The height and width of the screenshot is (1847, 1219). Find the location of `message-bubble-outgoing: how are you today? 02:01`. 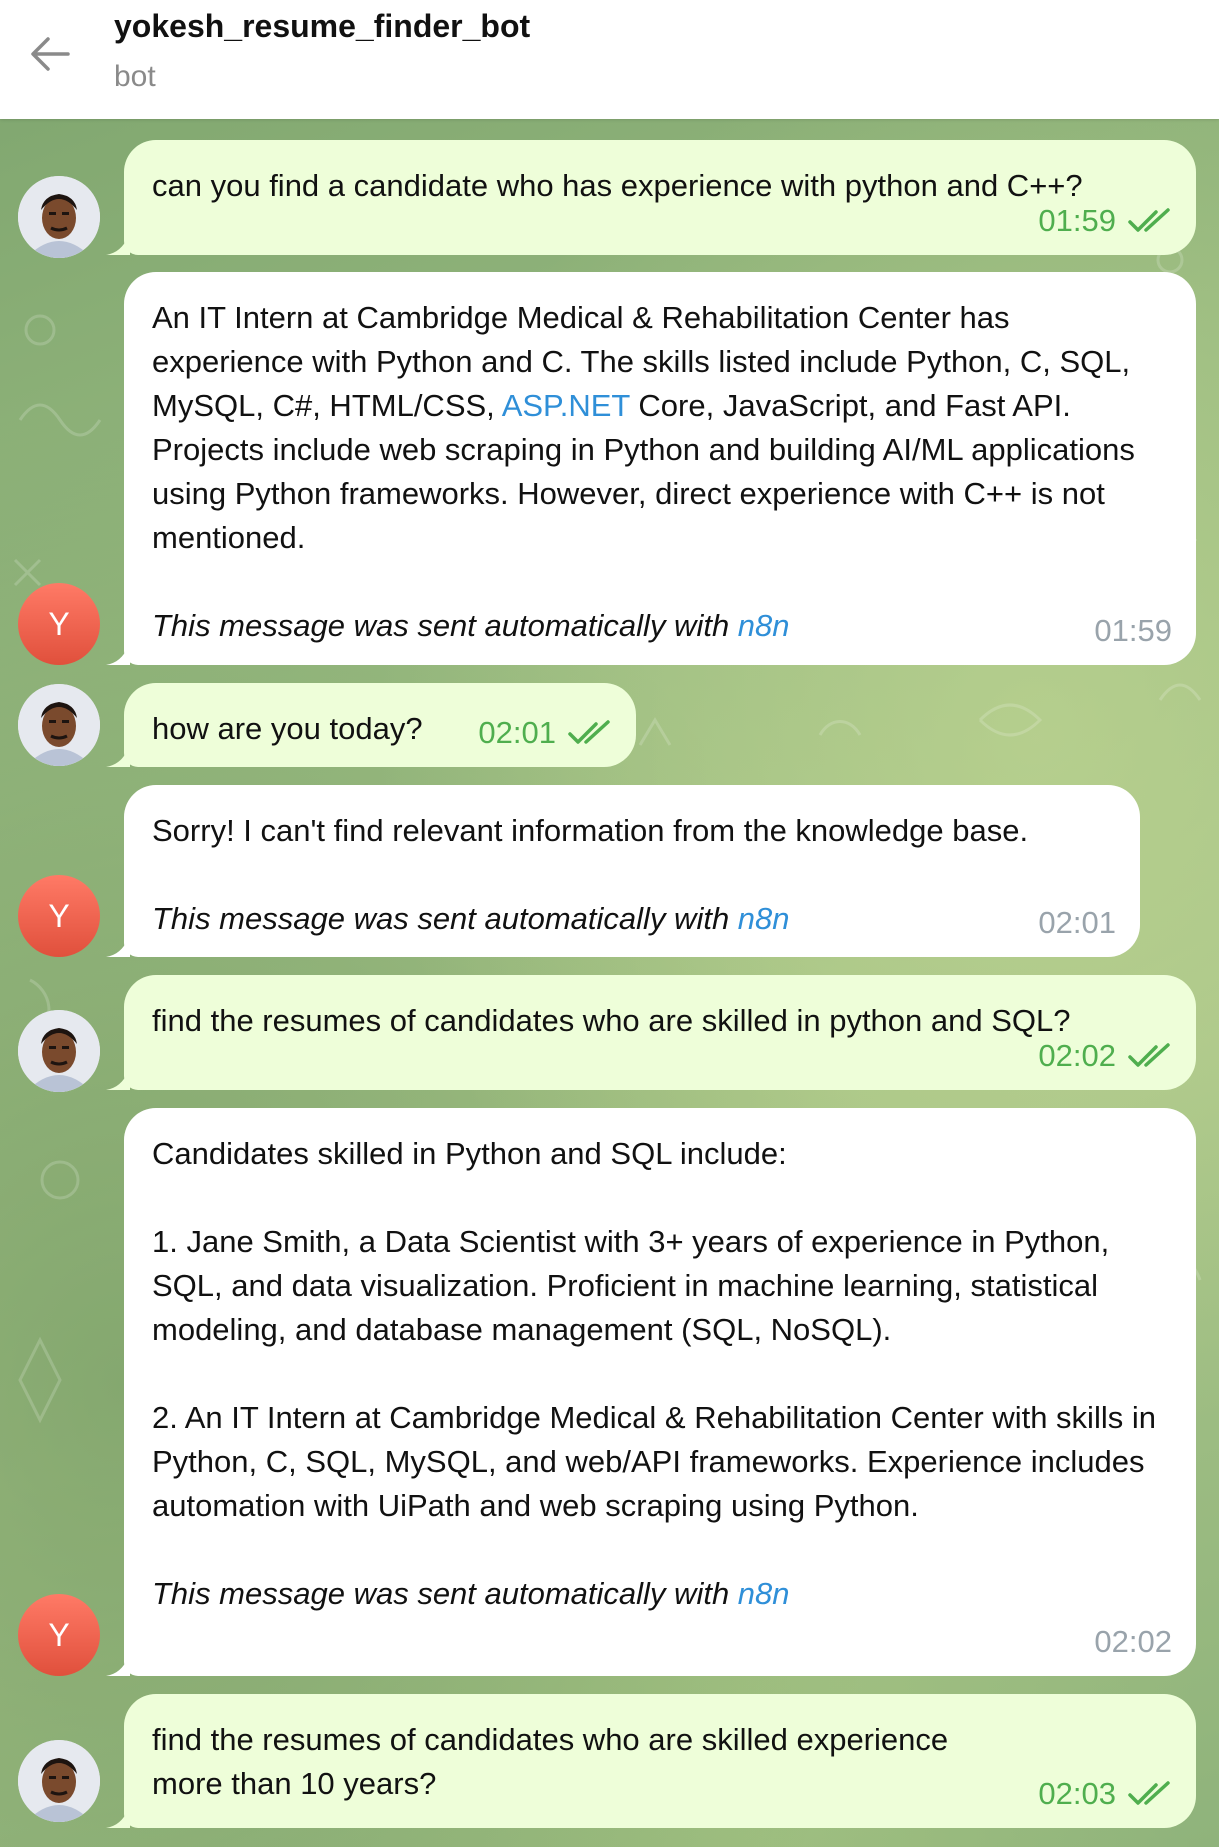

message-bubble-outgoing: how are you today? 02:01 is located at coordinates (371, 725).